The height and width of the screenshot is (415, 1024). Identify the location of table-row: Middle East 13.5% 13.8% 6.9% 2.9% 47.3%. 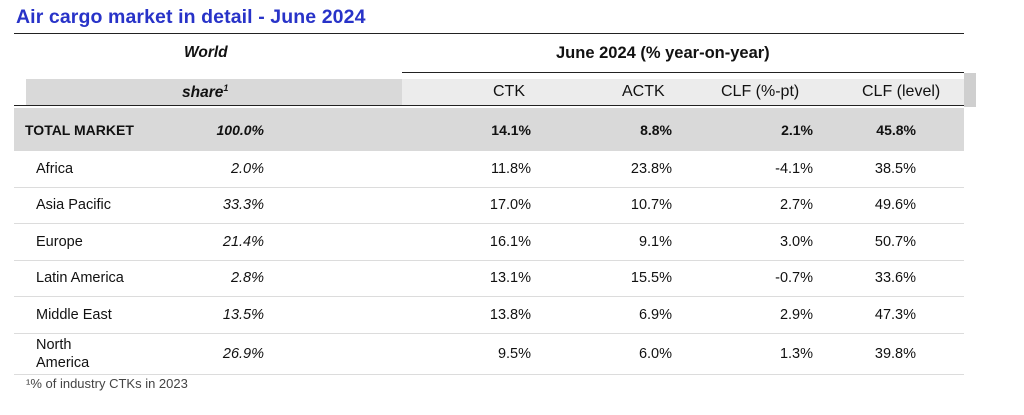
(489, 315).